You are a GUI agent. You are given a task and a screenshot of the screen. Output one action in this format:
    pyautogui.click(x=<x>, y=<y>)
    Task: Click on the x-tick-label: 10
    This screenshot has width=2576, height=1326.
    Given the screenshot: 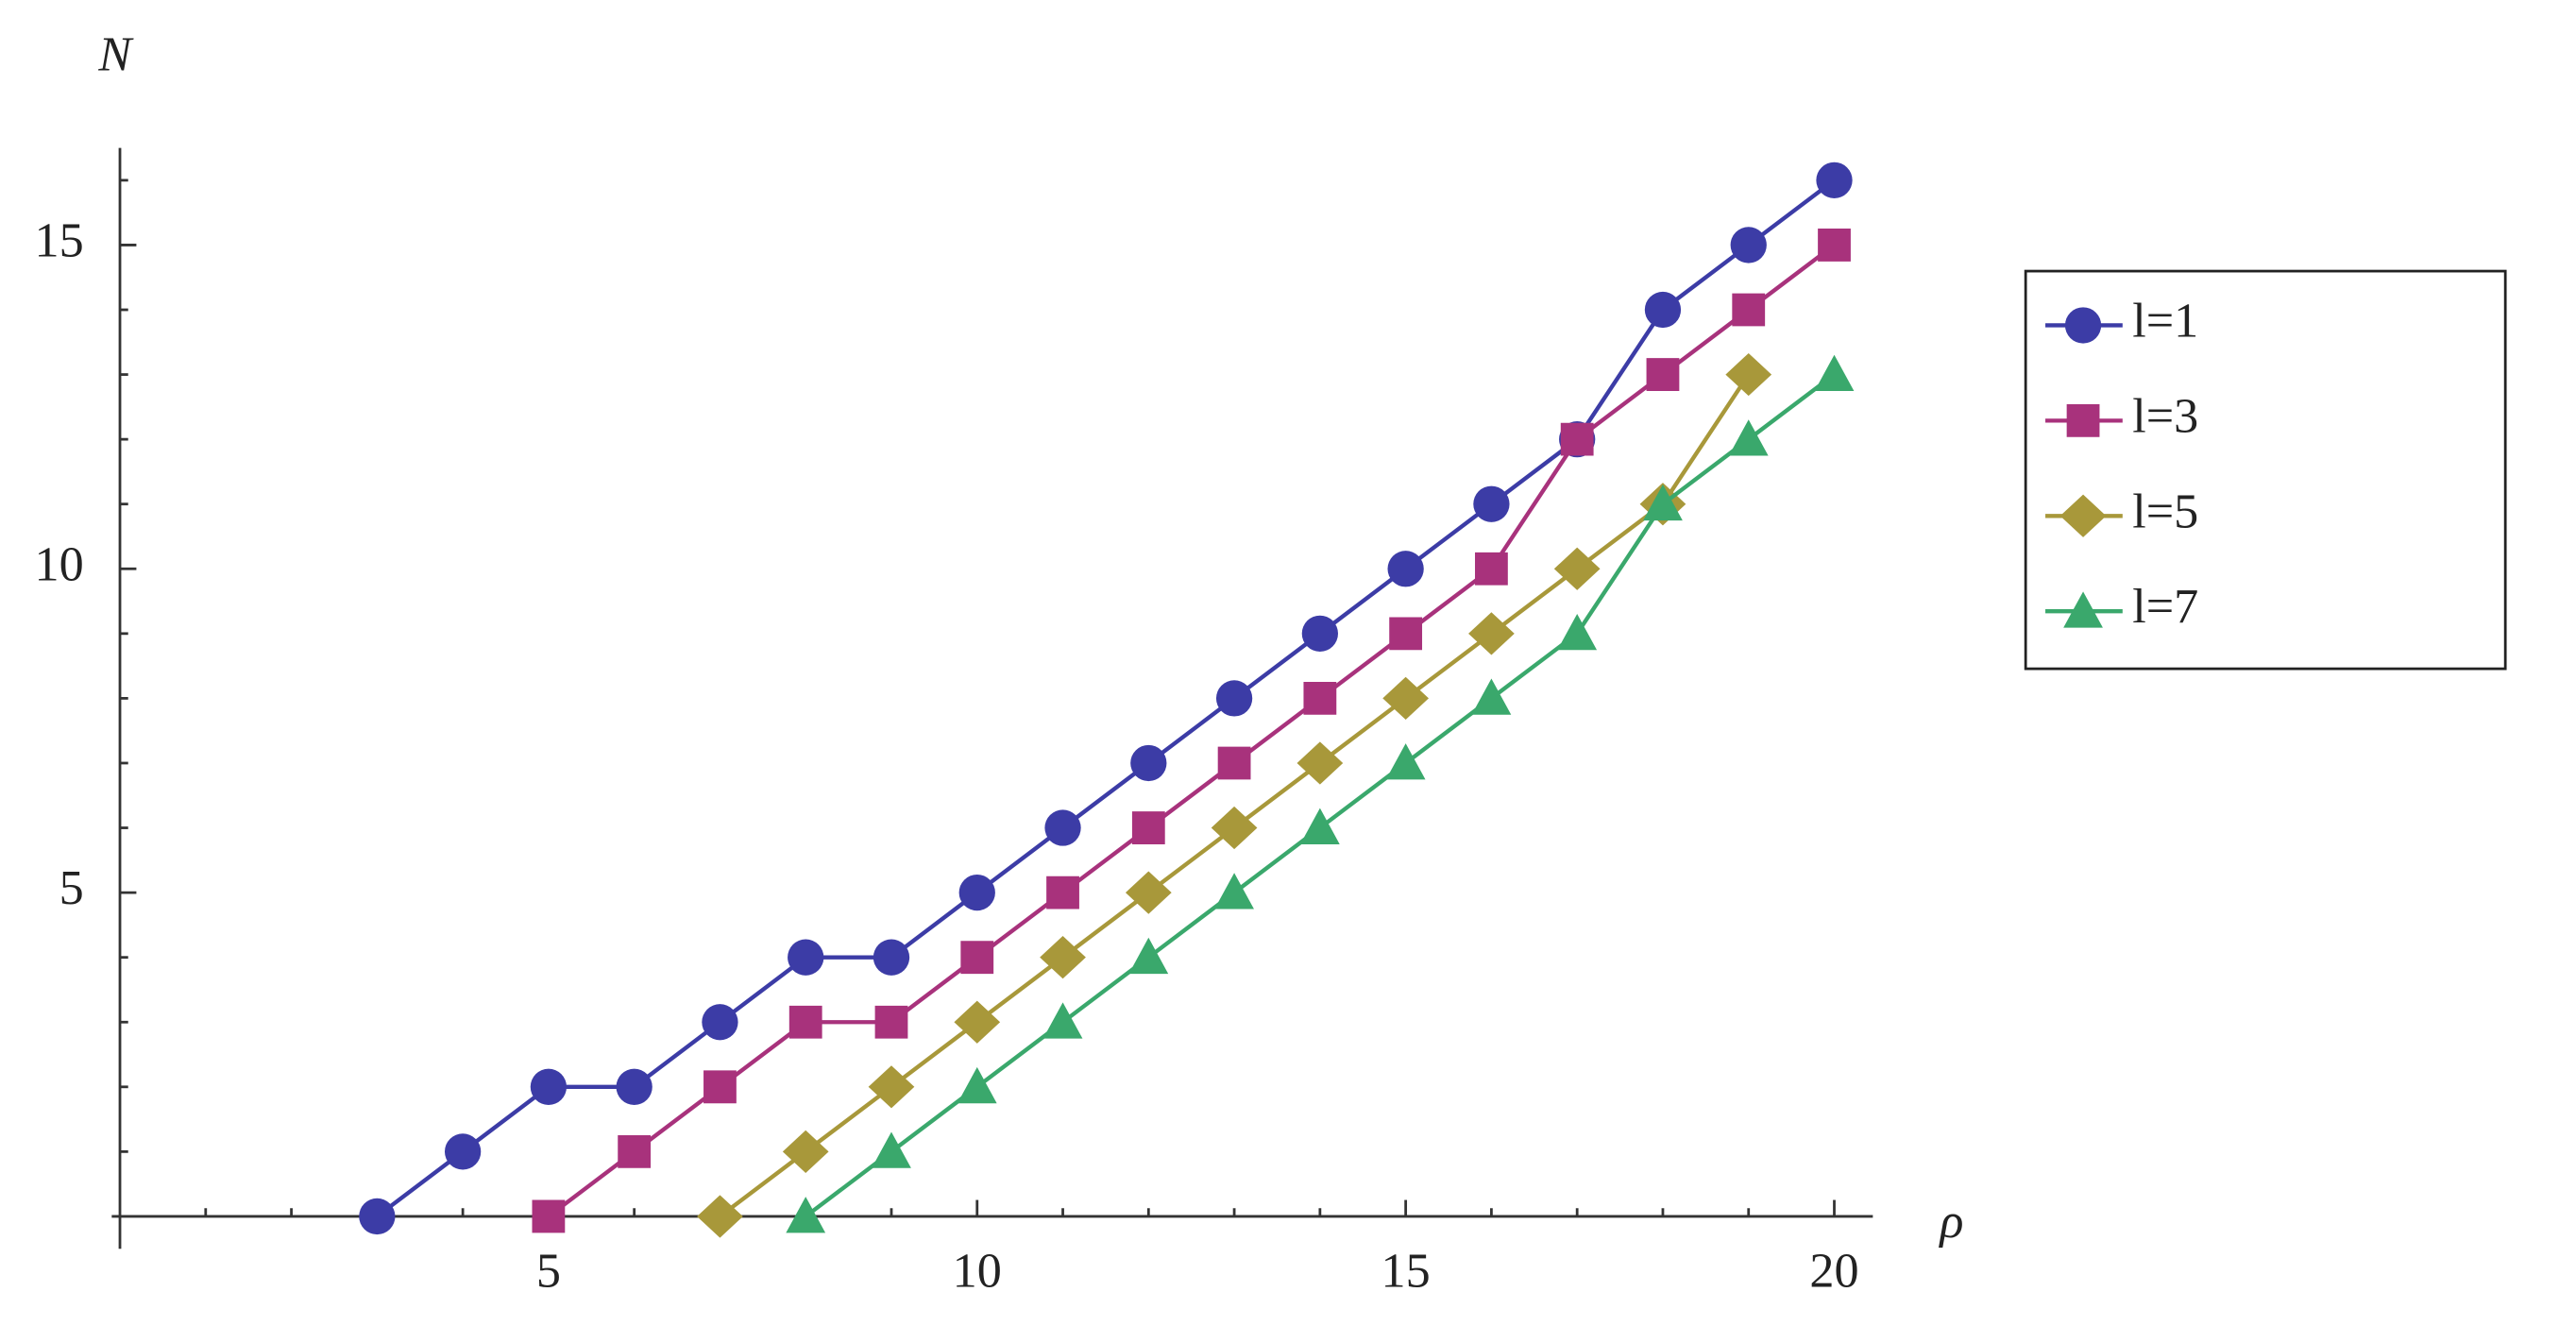 What is the action you would take?
    pyautogui.click(x=977, y=1271)
    